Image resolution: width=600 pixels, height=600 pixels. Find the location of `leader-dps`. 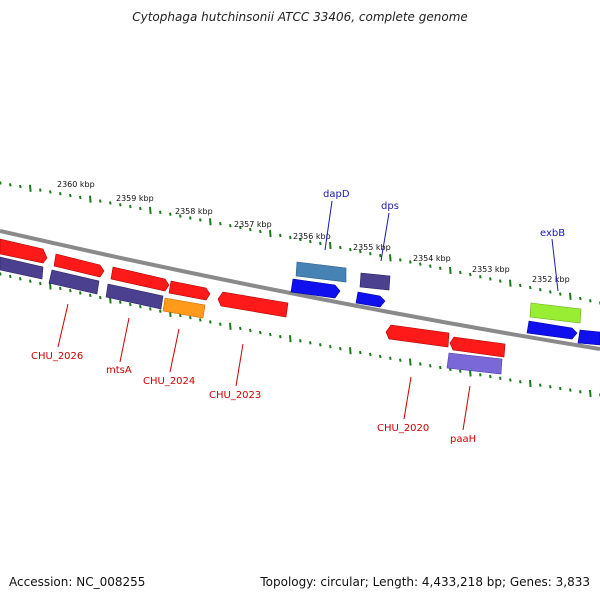

leader-dps is located at coordinates (385, 237).